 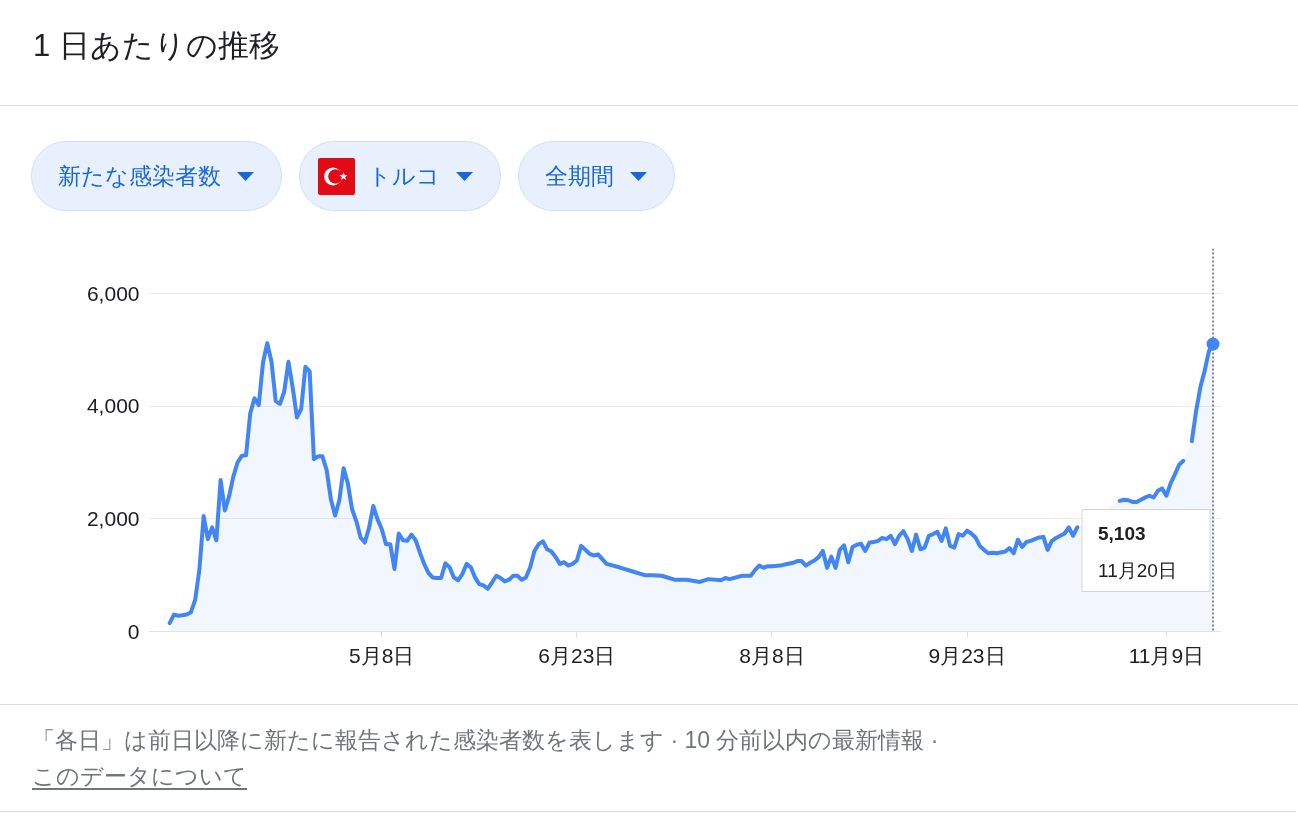 What do you see at coordinates (577, 655) in the screenshot?
I see `x-tick-label: 6月23日` at bounding box center [577, 655].